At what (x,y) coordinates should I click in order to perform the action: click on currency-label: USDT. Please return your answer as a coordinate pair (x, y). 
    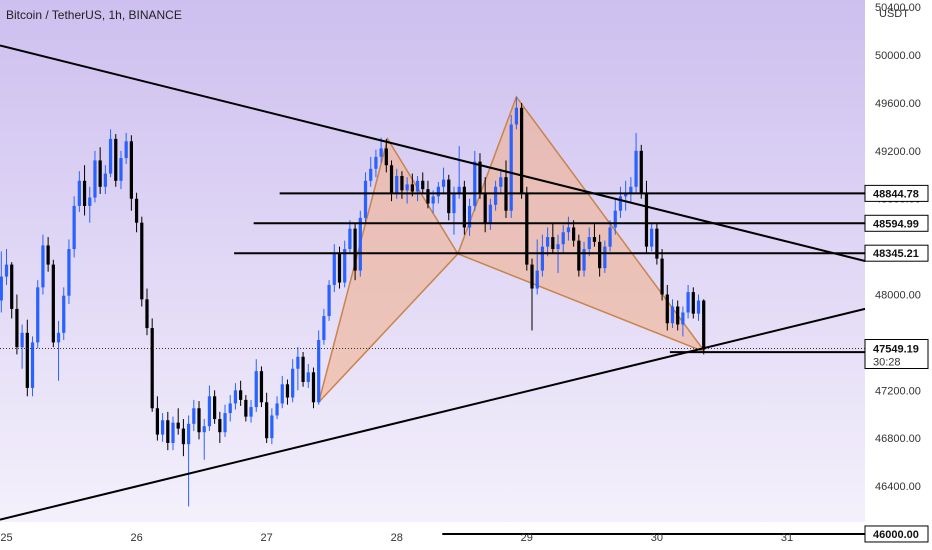
    Looking at the image, I should click on (894, 14).